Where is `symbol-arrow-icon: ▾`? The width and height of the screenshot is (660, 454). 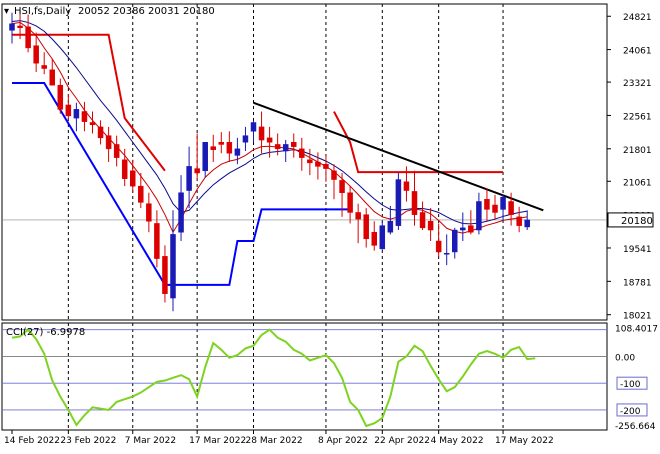
symbol-arrow-icon: ▾ is located at coordinates (6, 11).